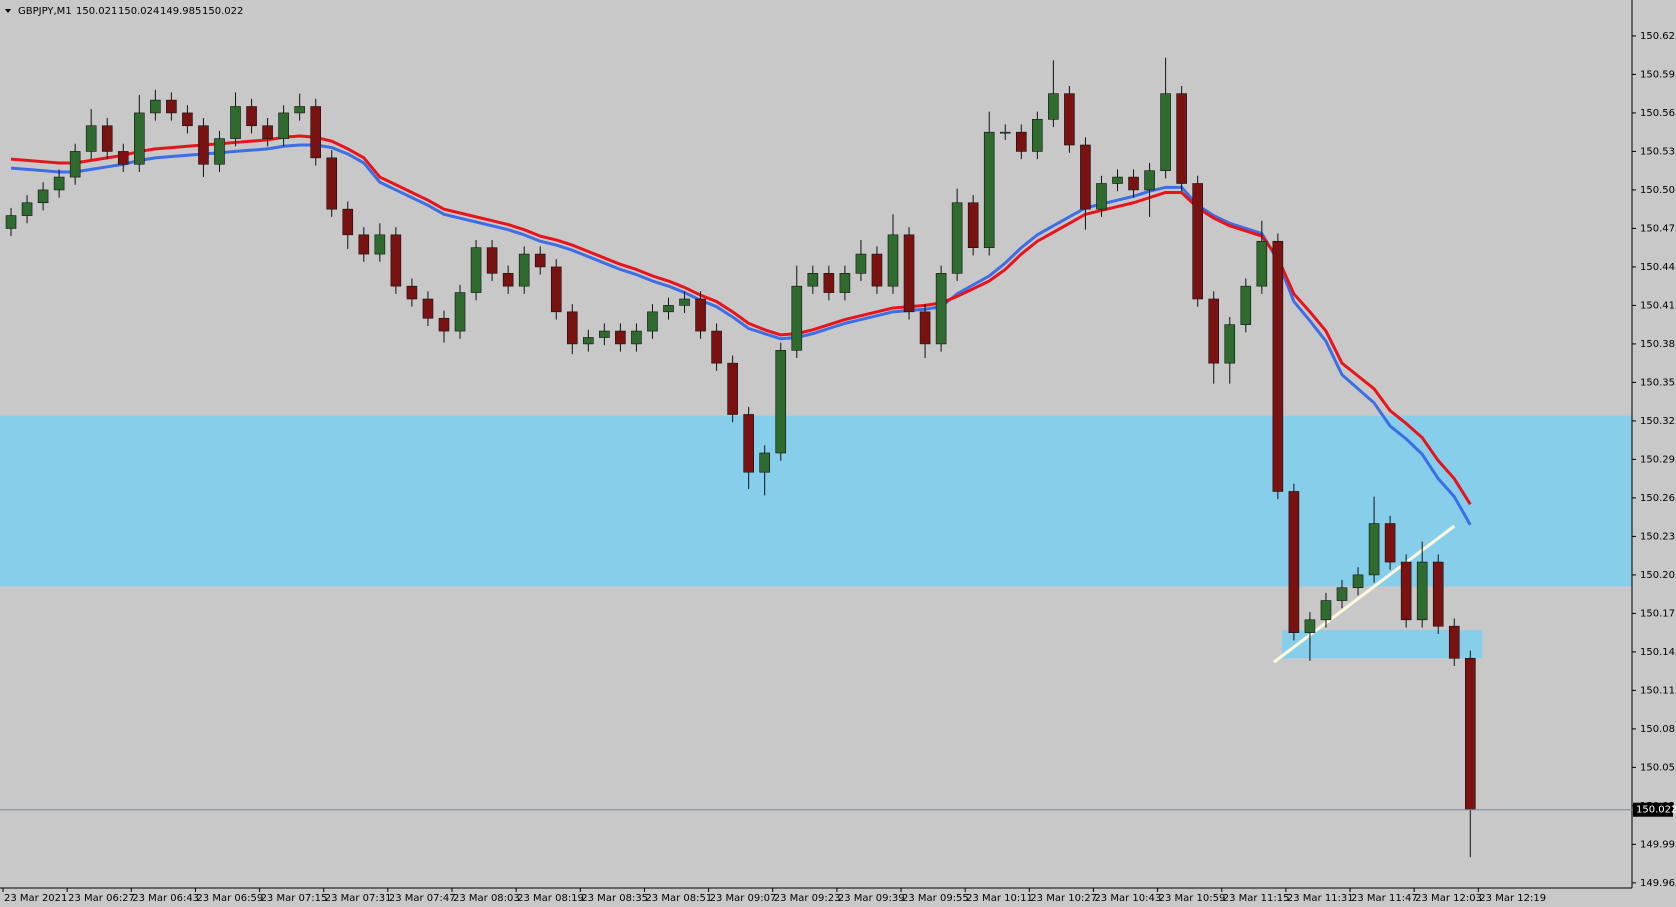 Image resolution: width=1676 pixels, height=907 pixels. What do you see at coordinates (1658, 190) in the screenshot?
I see `y-tick-label: 150.505` at bounding box center [1658, 190].